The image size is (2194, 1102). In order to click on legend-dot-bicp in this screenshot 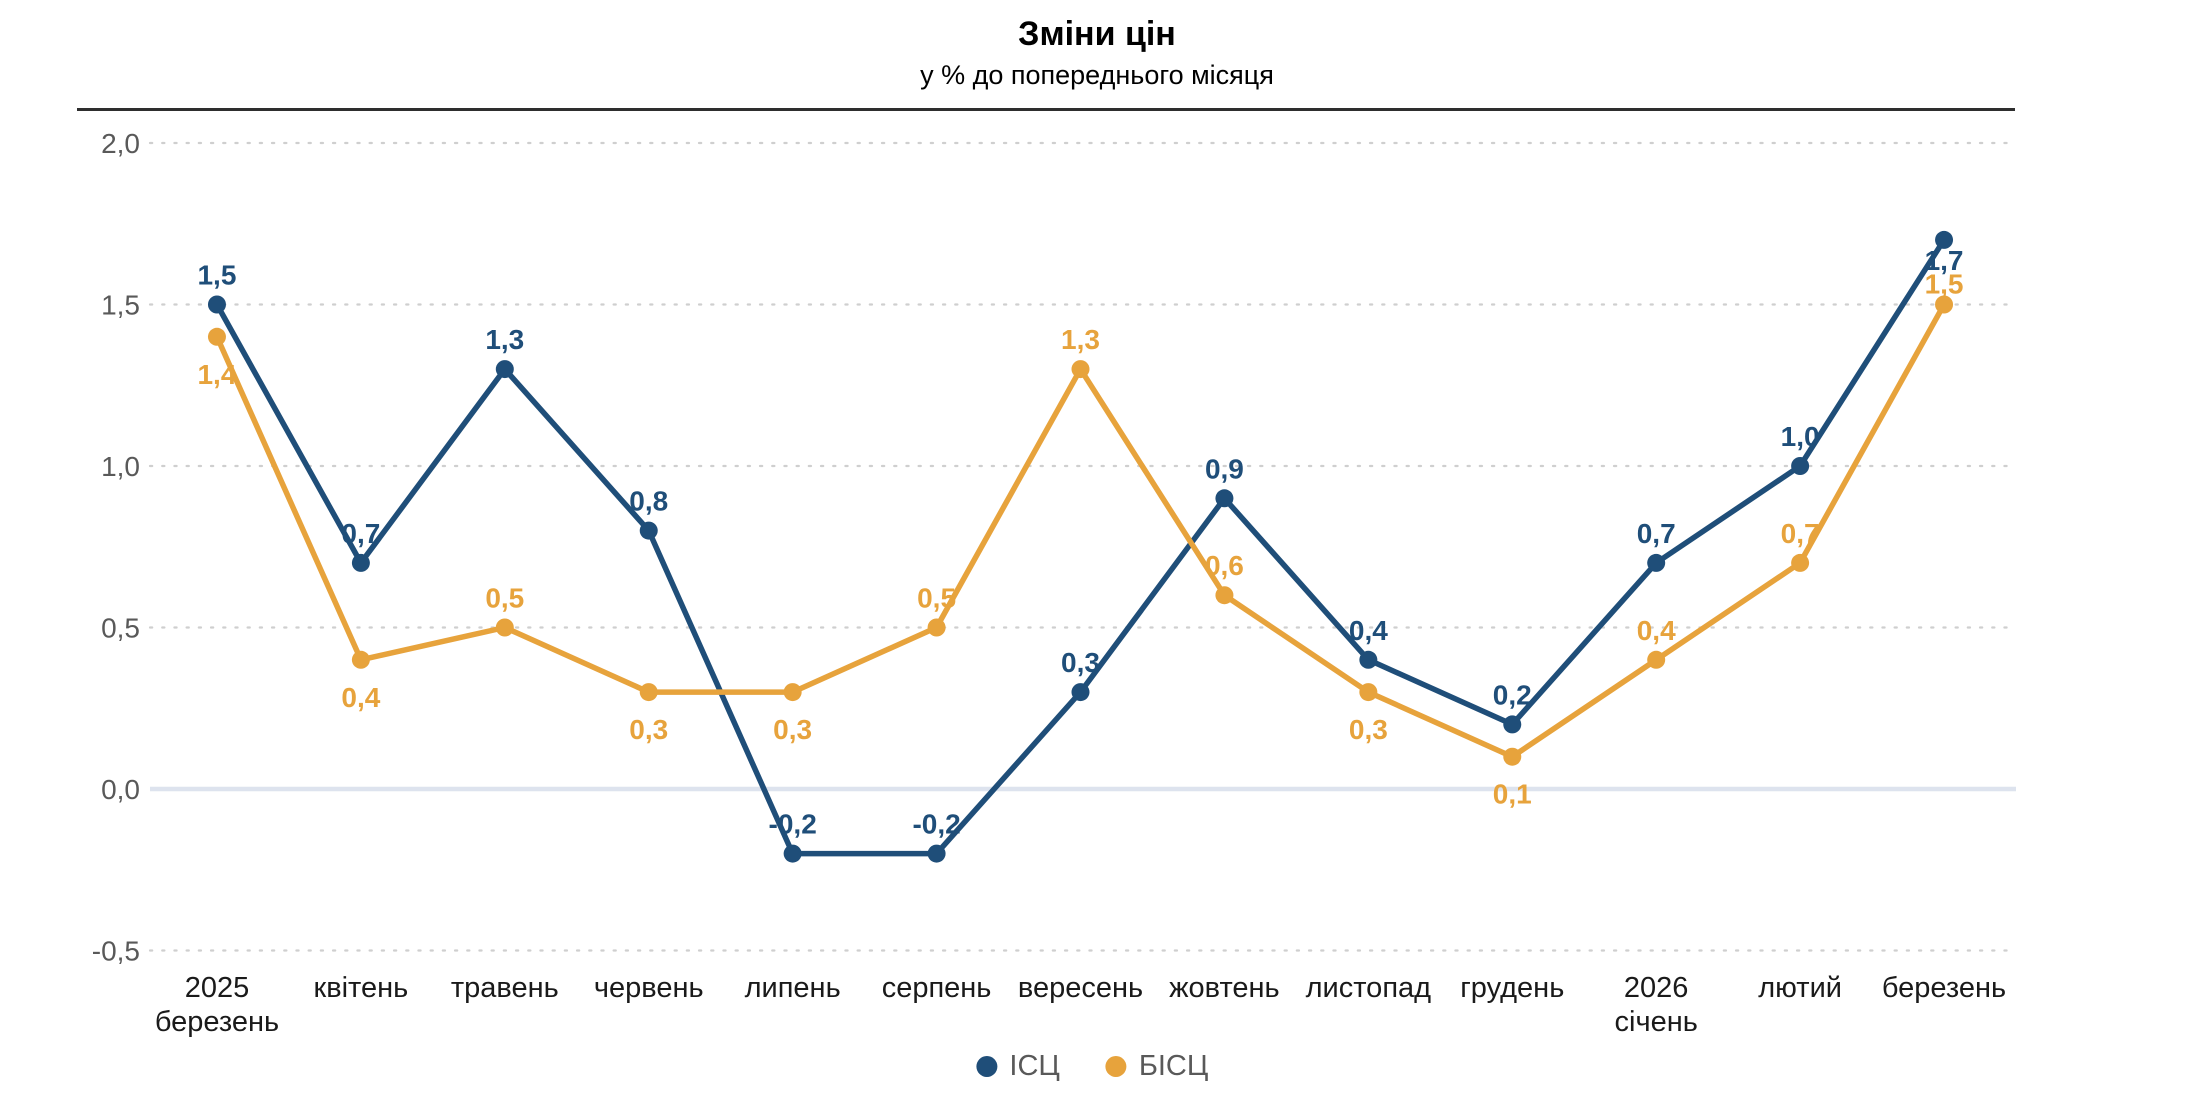, I will do `click(1116, 1066)`.